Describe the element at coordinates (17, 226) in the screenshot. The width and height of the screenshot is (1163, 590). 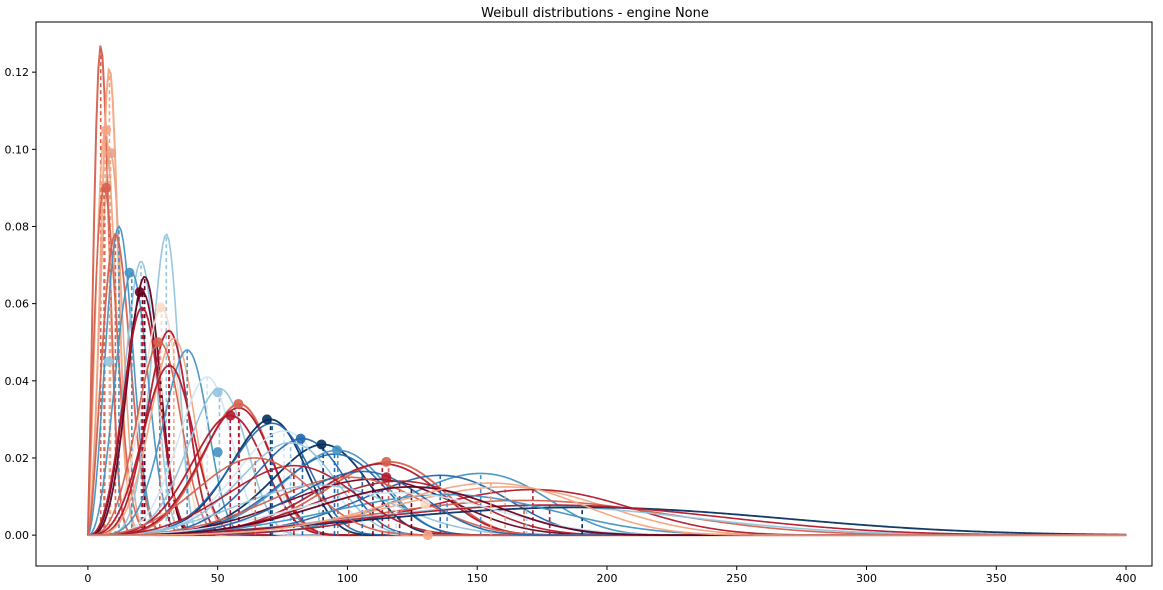
I see `y-tick-label: 0.08` at that location.